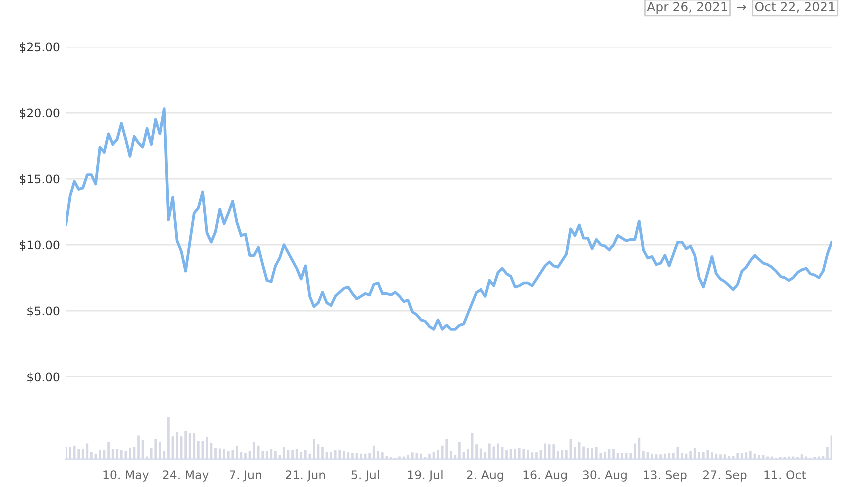 Image resolution: width=851 pixels, height=487 pixels. What do you see at coordinates (425, 476) in the screenshot?
I see `x-tick-label: 19. Jul` at bounding box center [425, 476].